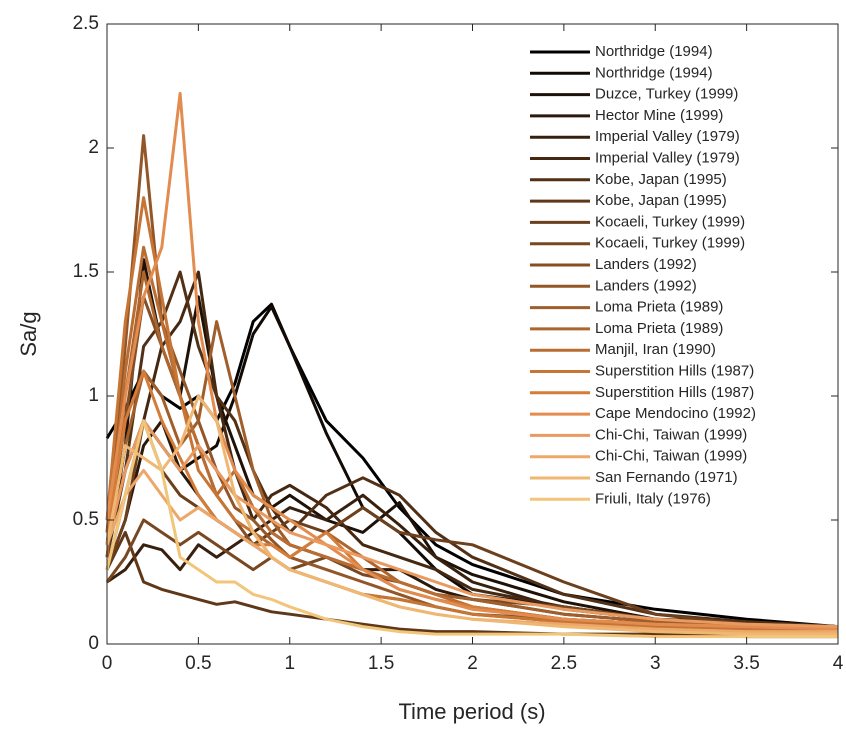 This screenshot has width=846, height=731. What do you see at coordinates (107, 663) in the screenshot?
I see `x-tick-label: 0` at bounding box center [107, 663].